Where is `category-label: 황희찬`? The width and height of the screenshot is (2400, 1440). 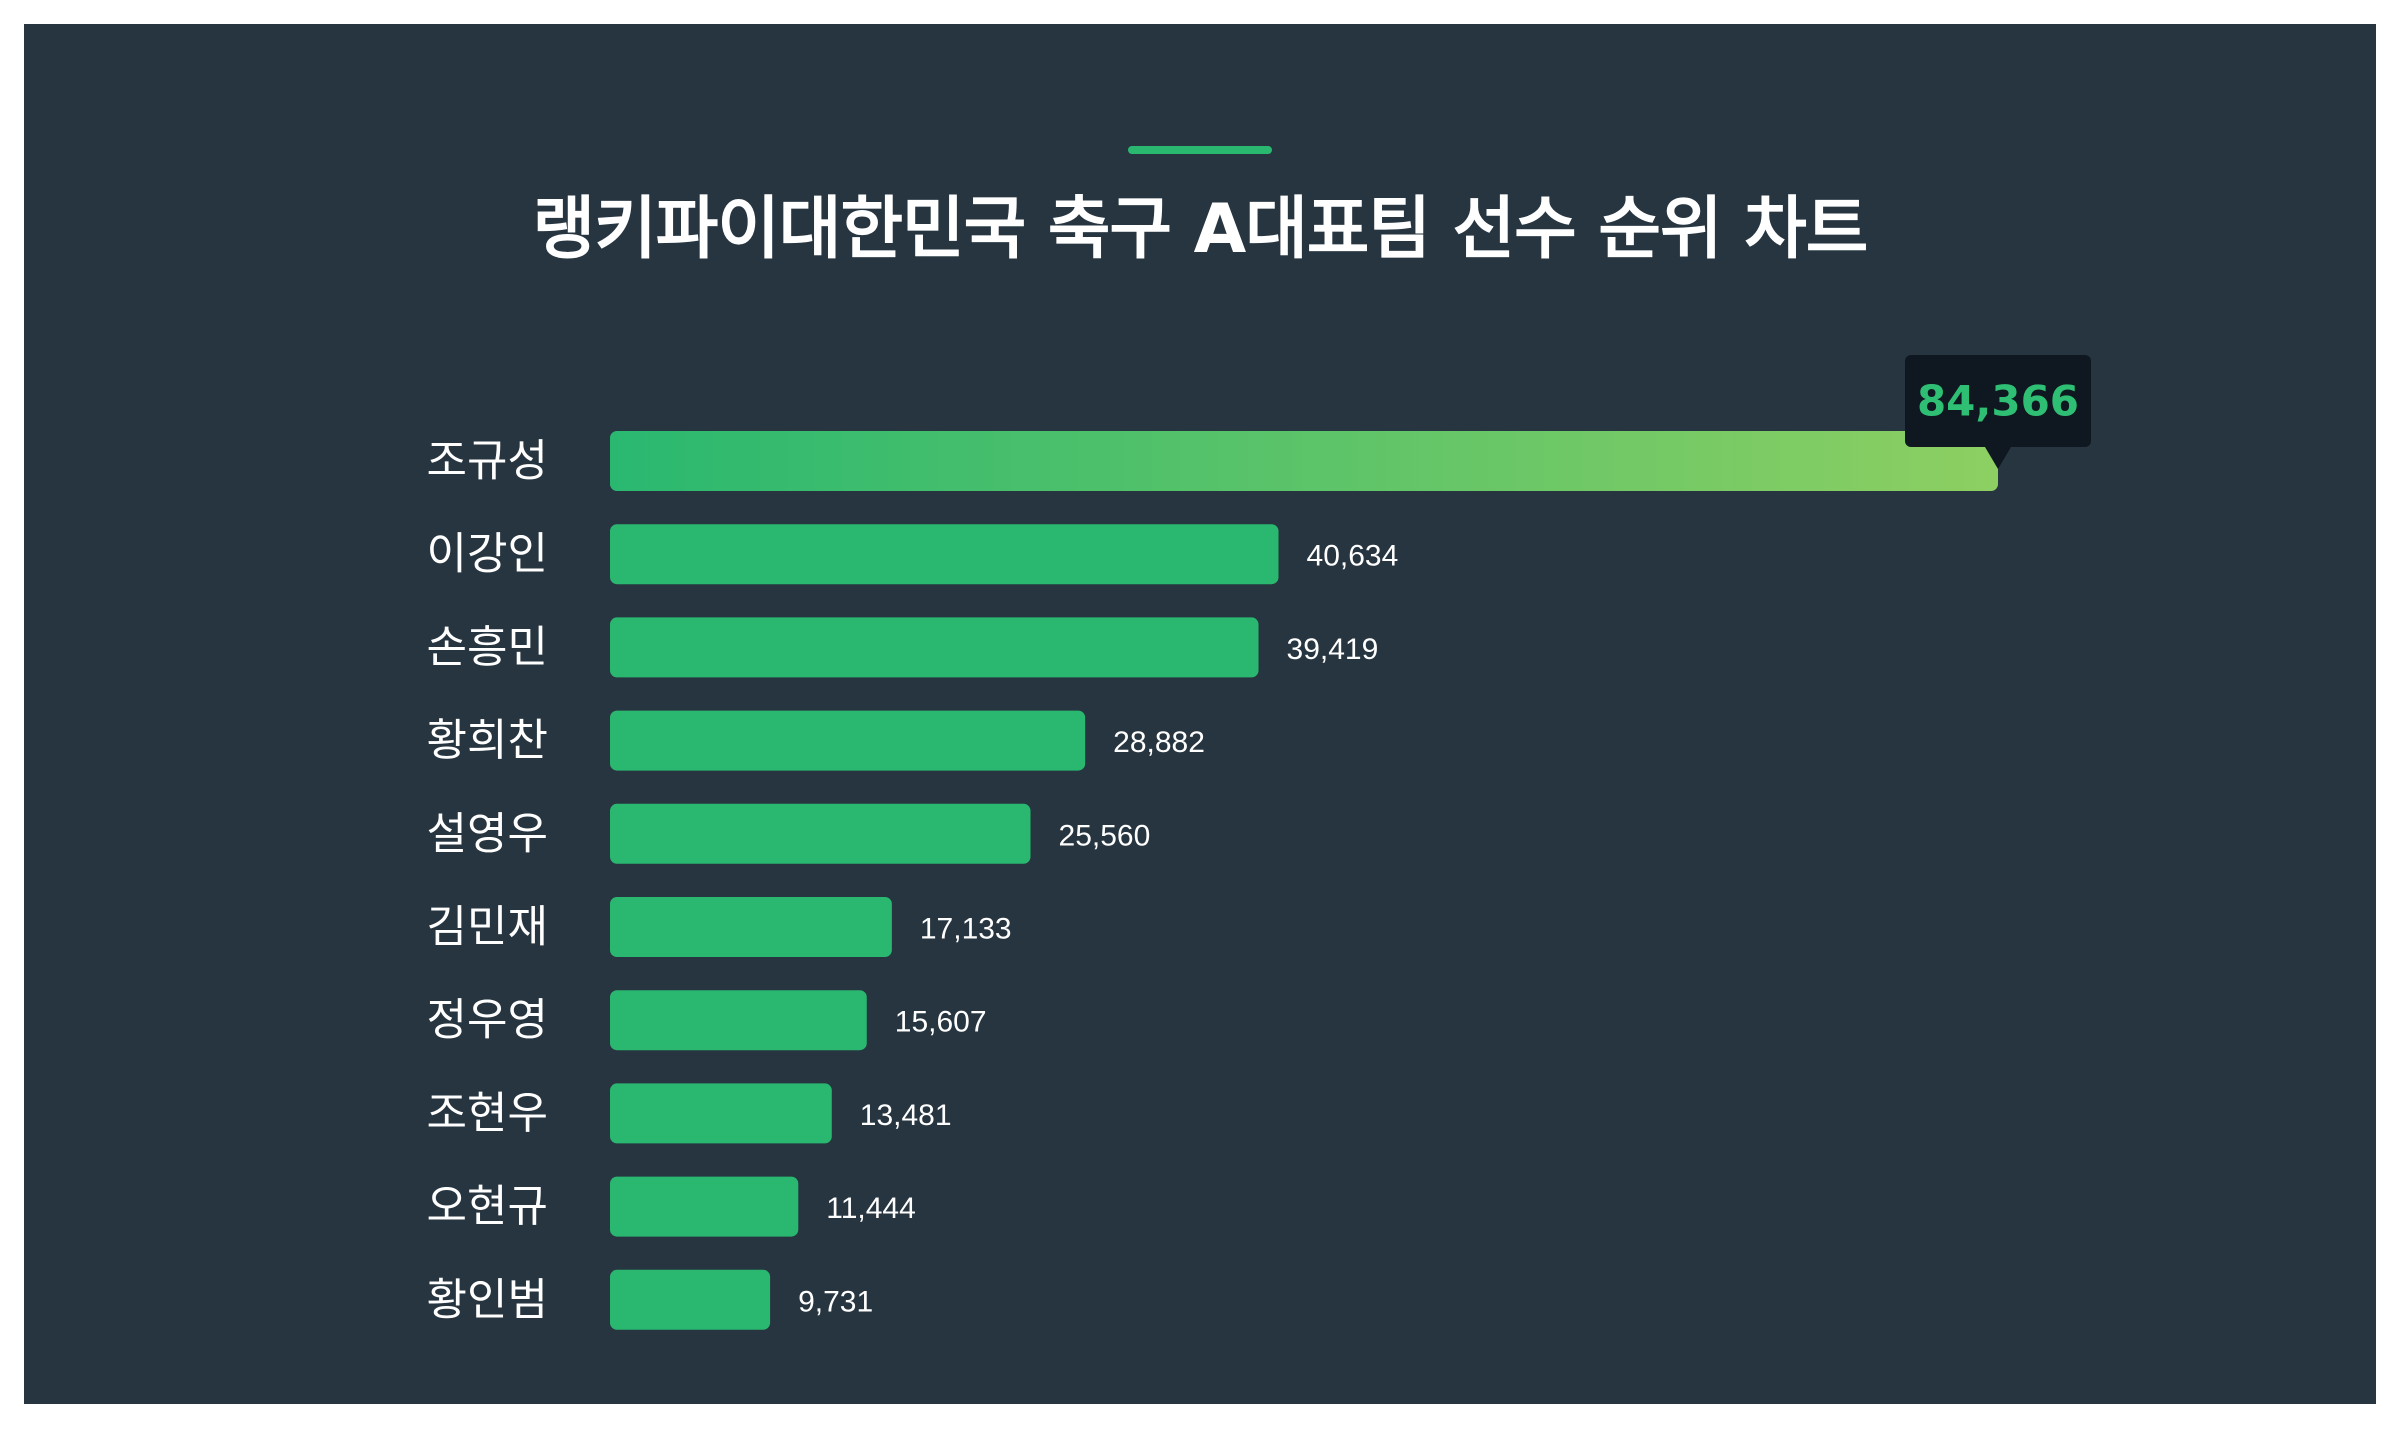
category-label: 황희찬 is located at coordinates (487, 740).